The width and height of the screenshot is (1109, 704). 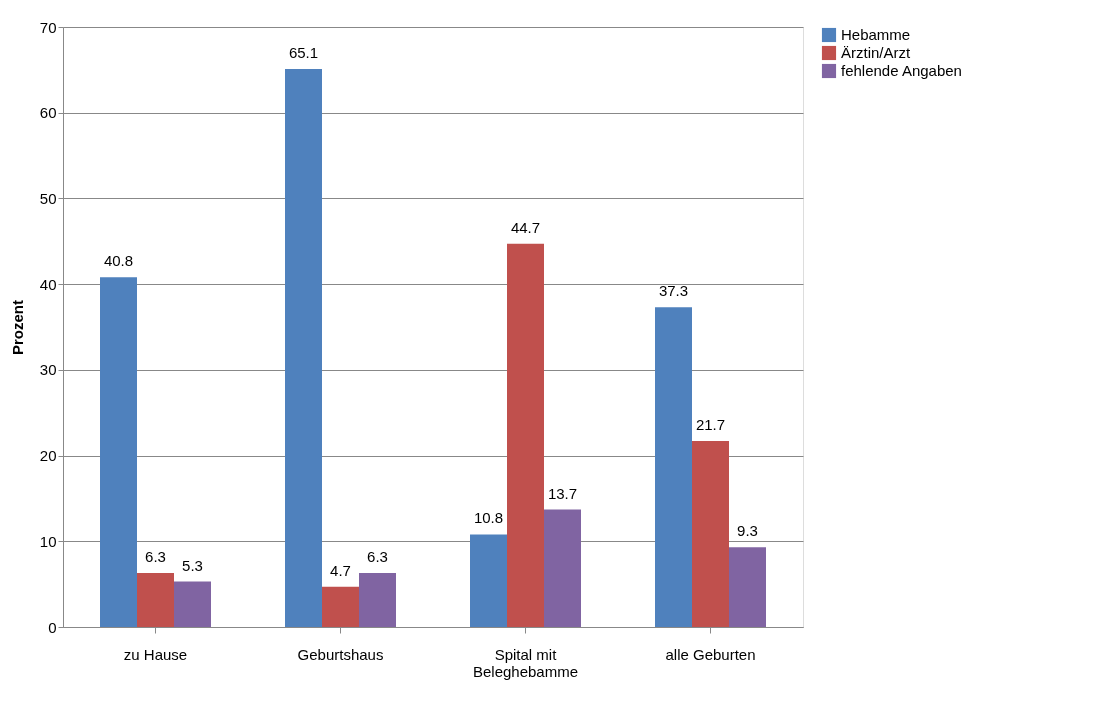 What do you see at coordinates (48, 284) in the screenshot?
I see `y-tick-label: 40` at bounding box center [48, 284].